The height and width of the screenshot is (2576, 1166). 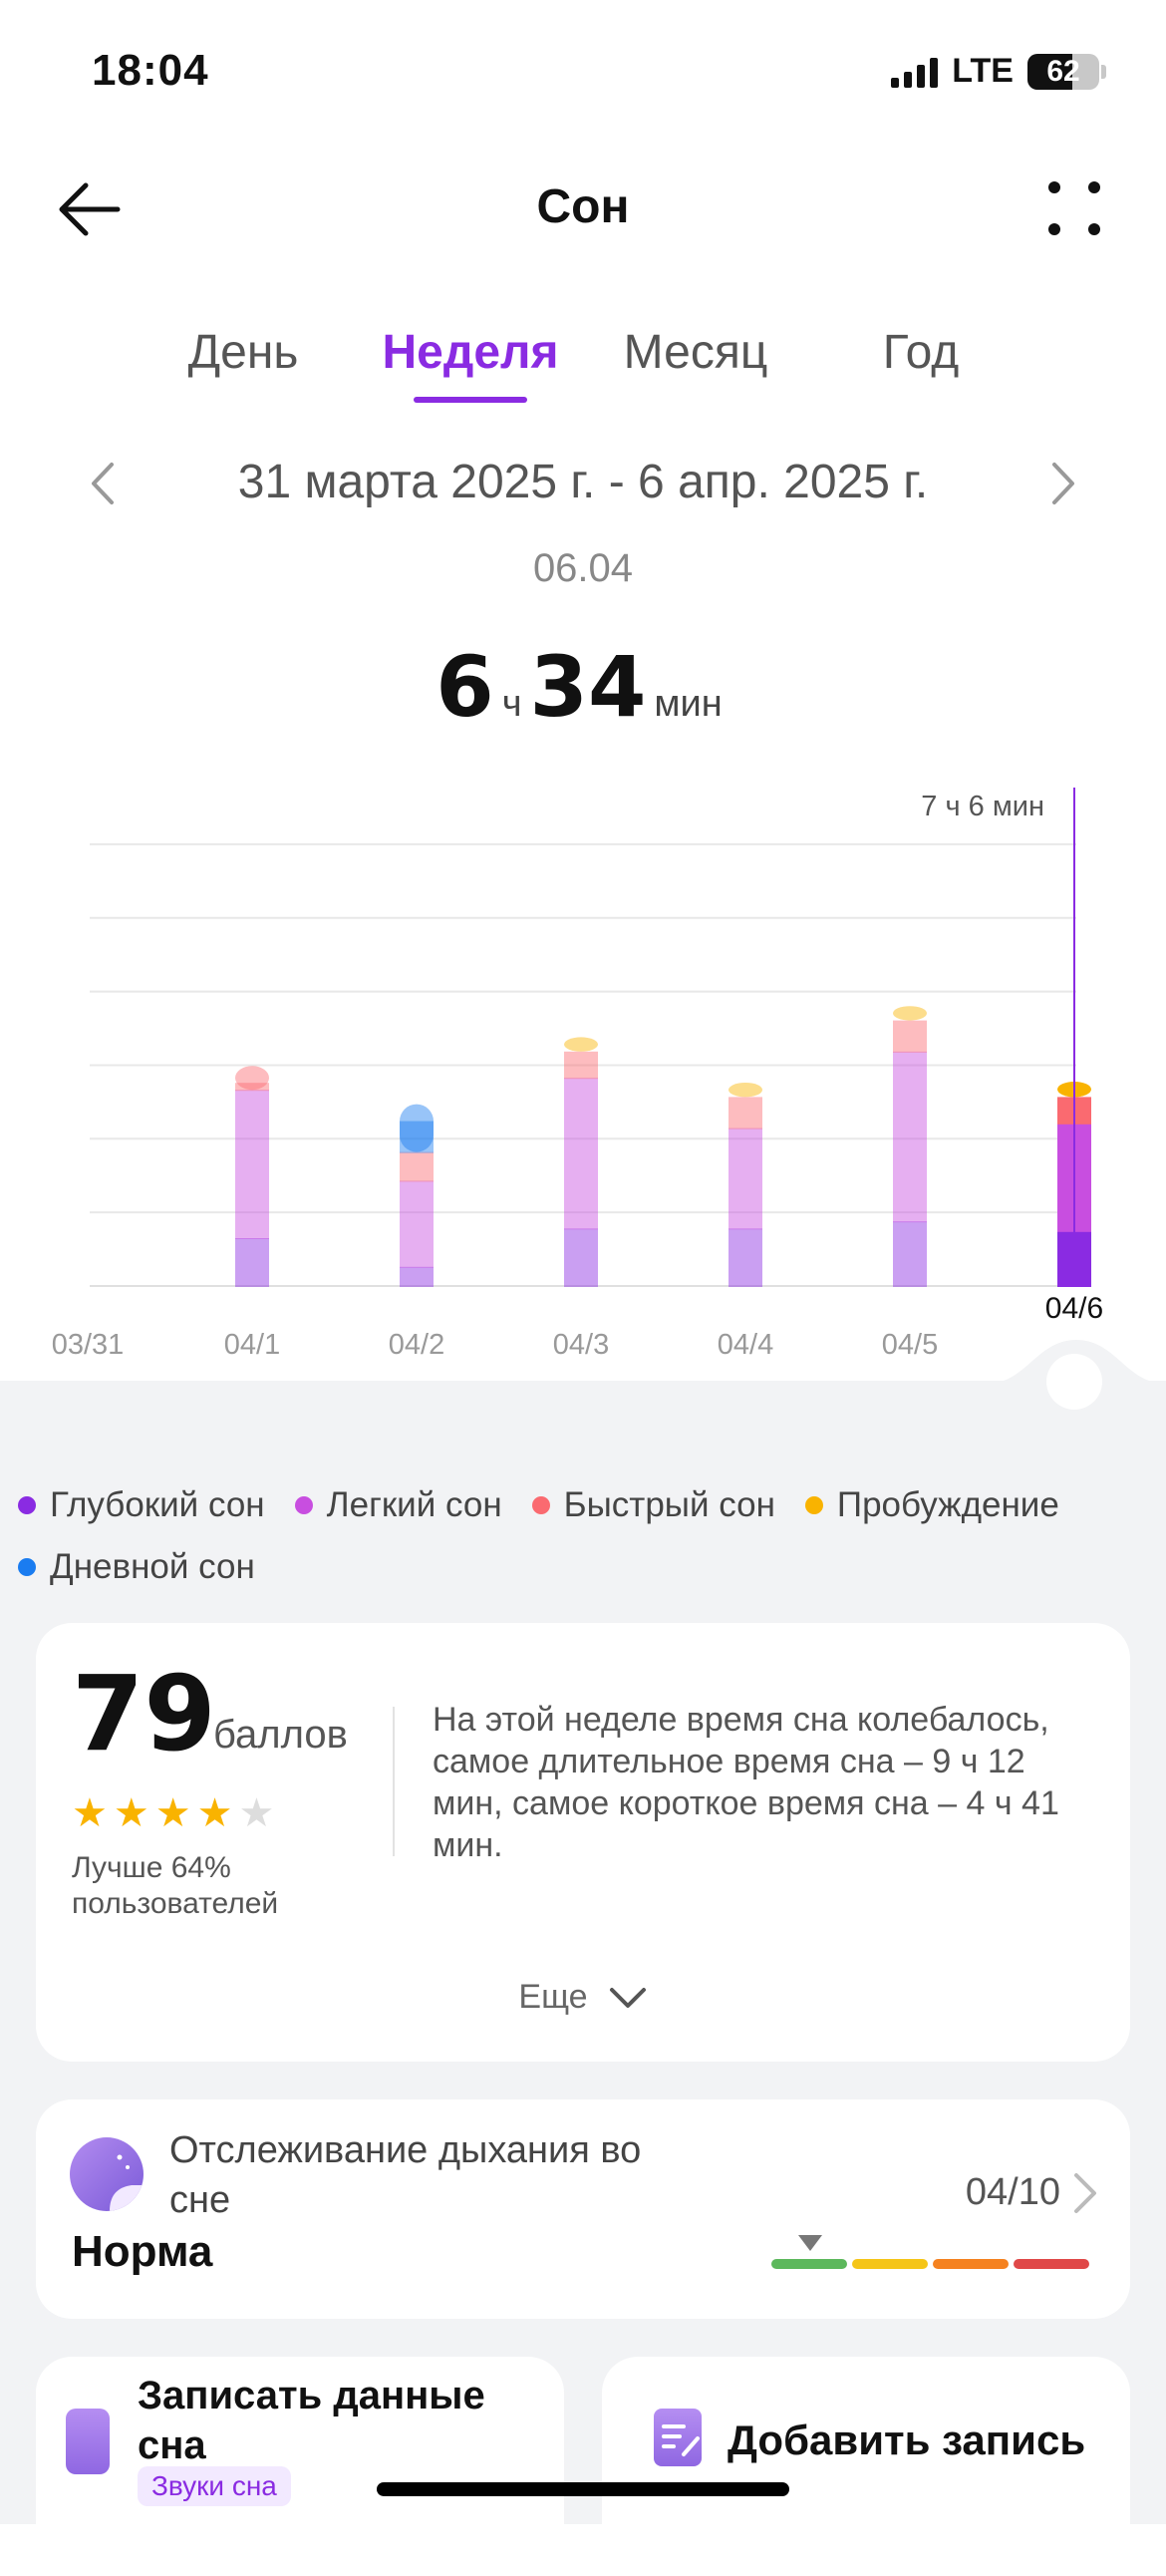 I want to click on score-comparison: Лучше 64% пользователей, so click(x=175, y=1885).